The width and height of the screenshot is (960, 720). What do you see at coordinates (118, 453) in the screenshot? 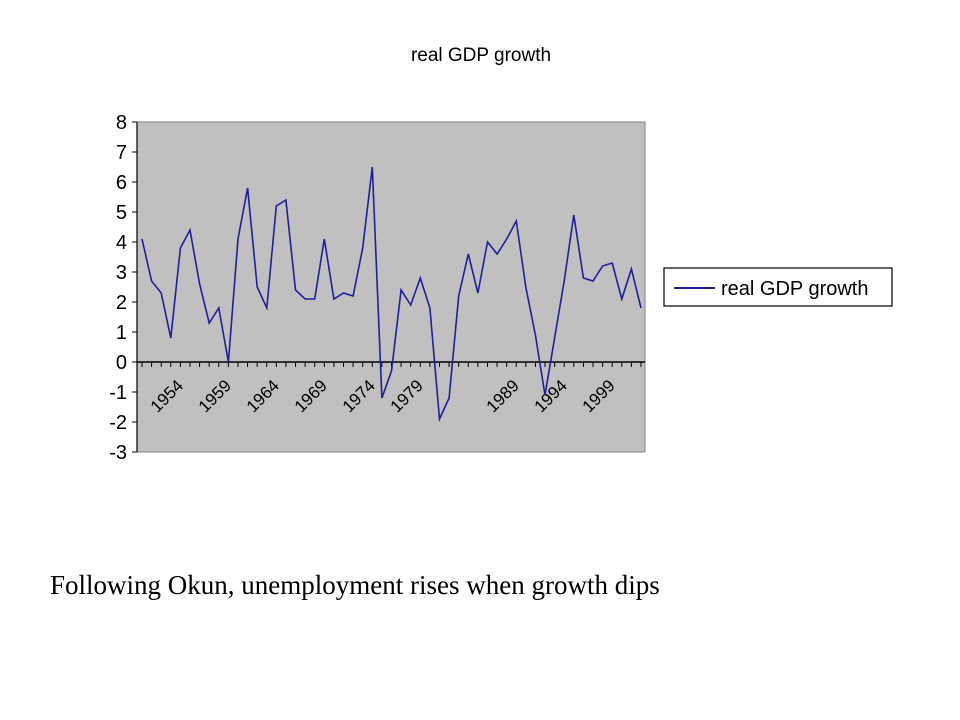
I see `y-tick-label: -3` at bounding box center [118, 453].